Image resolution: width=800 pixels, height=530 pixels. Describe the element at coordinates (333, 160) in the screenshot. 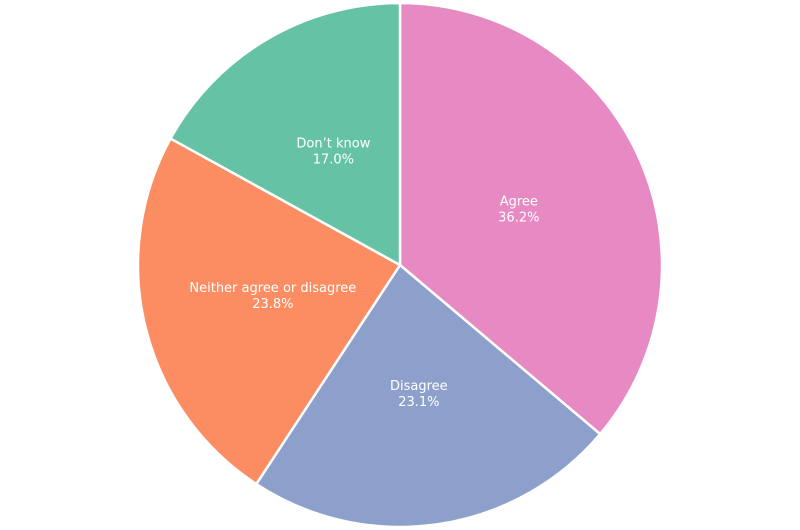

I see `slice-value: 17.0%` at that location.